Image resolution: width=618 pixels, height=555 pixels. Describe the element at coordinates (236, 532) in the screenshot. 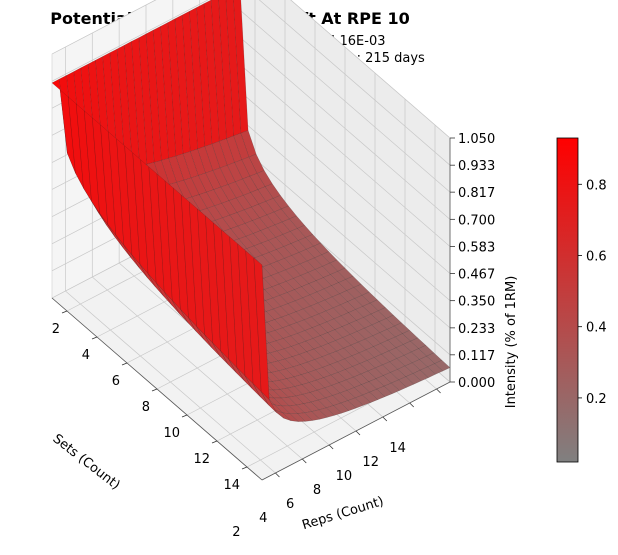

I see `x-tick-label: 2` at that location.